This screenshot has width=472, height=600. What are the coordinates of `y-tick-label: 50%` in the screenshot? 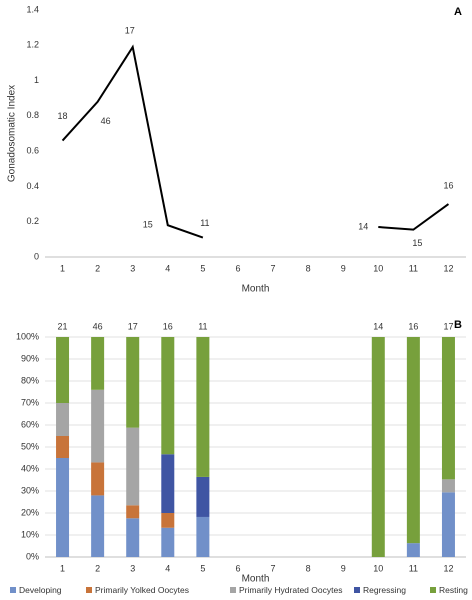 It's located at (30, 446).